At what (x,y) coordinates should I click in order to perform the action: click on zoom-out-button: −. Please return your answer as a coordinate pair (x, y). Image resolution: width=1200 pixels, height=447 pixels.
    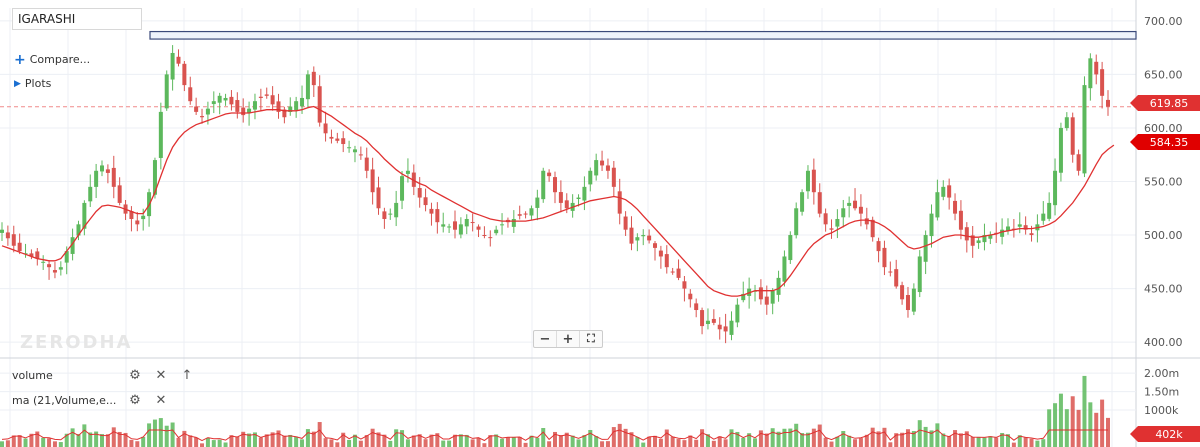
    Looking at the image, I should click on (545, 339).